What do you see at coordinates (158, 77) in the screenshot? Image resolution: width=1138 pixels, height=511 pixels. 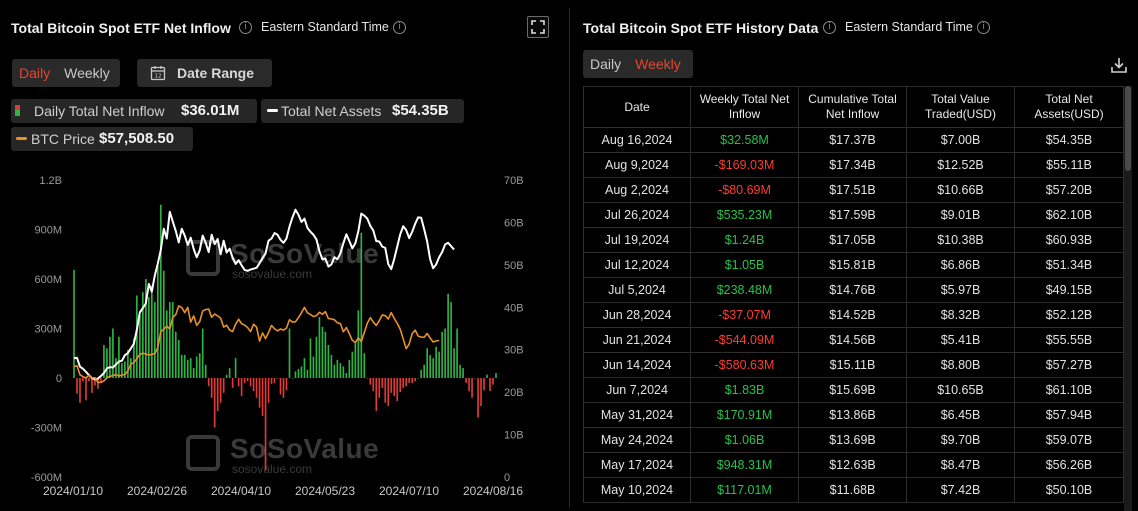 I see `svg-text: 12` at bounding box center [158, 77].